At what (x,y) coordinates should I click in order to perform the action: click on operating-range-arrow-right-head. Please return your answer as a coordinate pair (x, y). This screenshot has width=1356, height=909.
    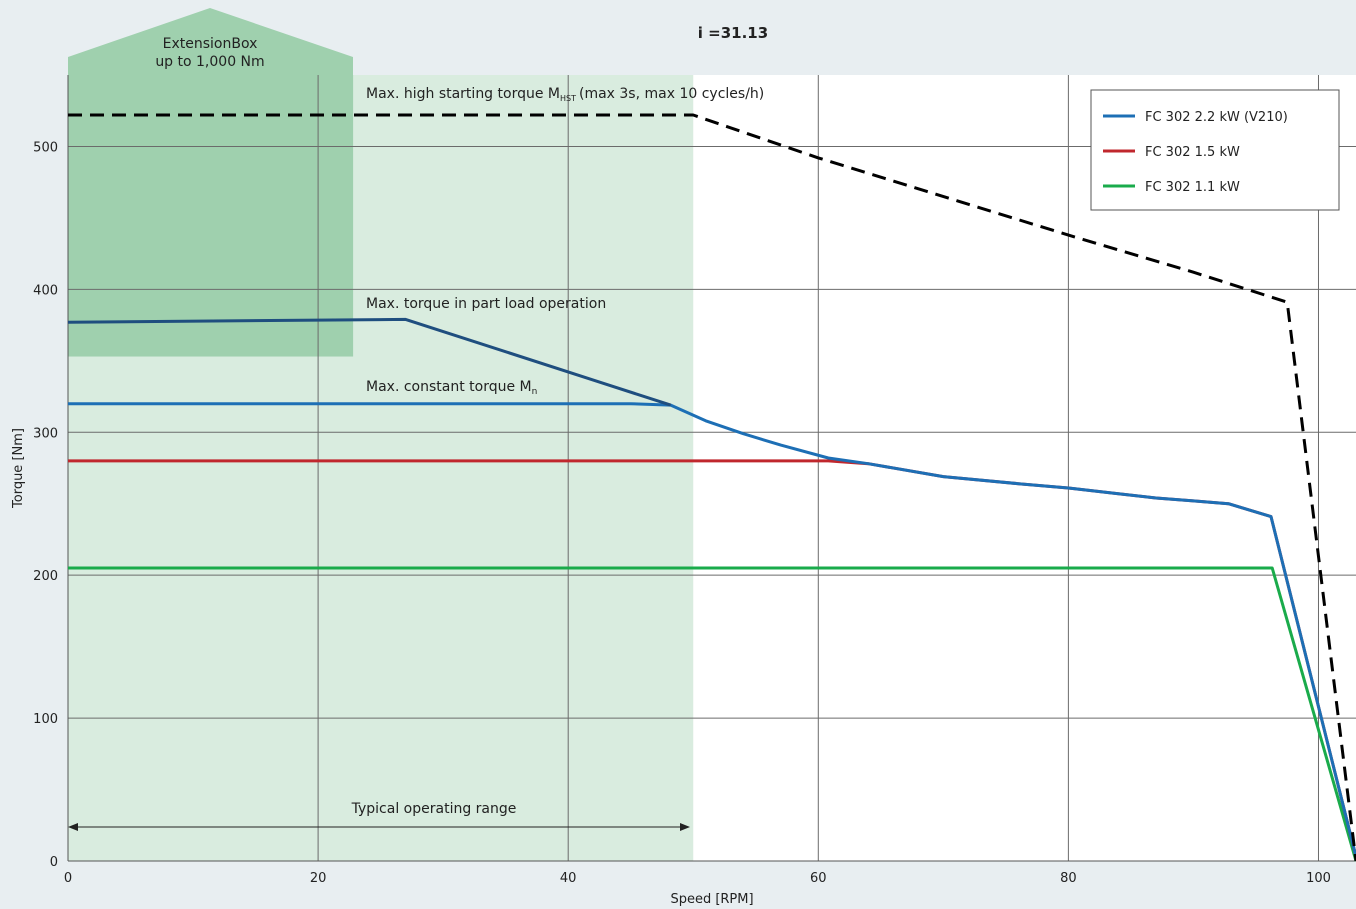
    Looking at the image, I should click on (685, 827).